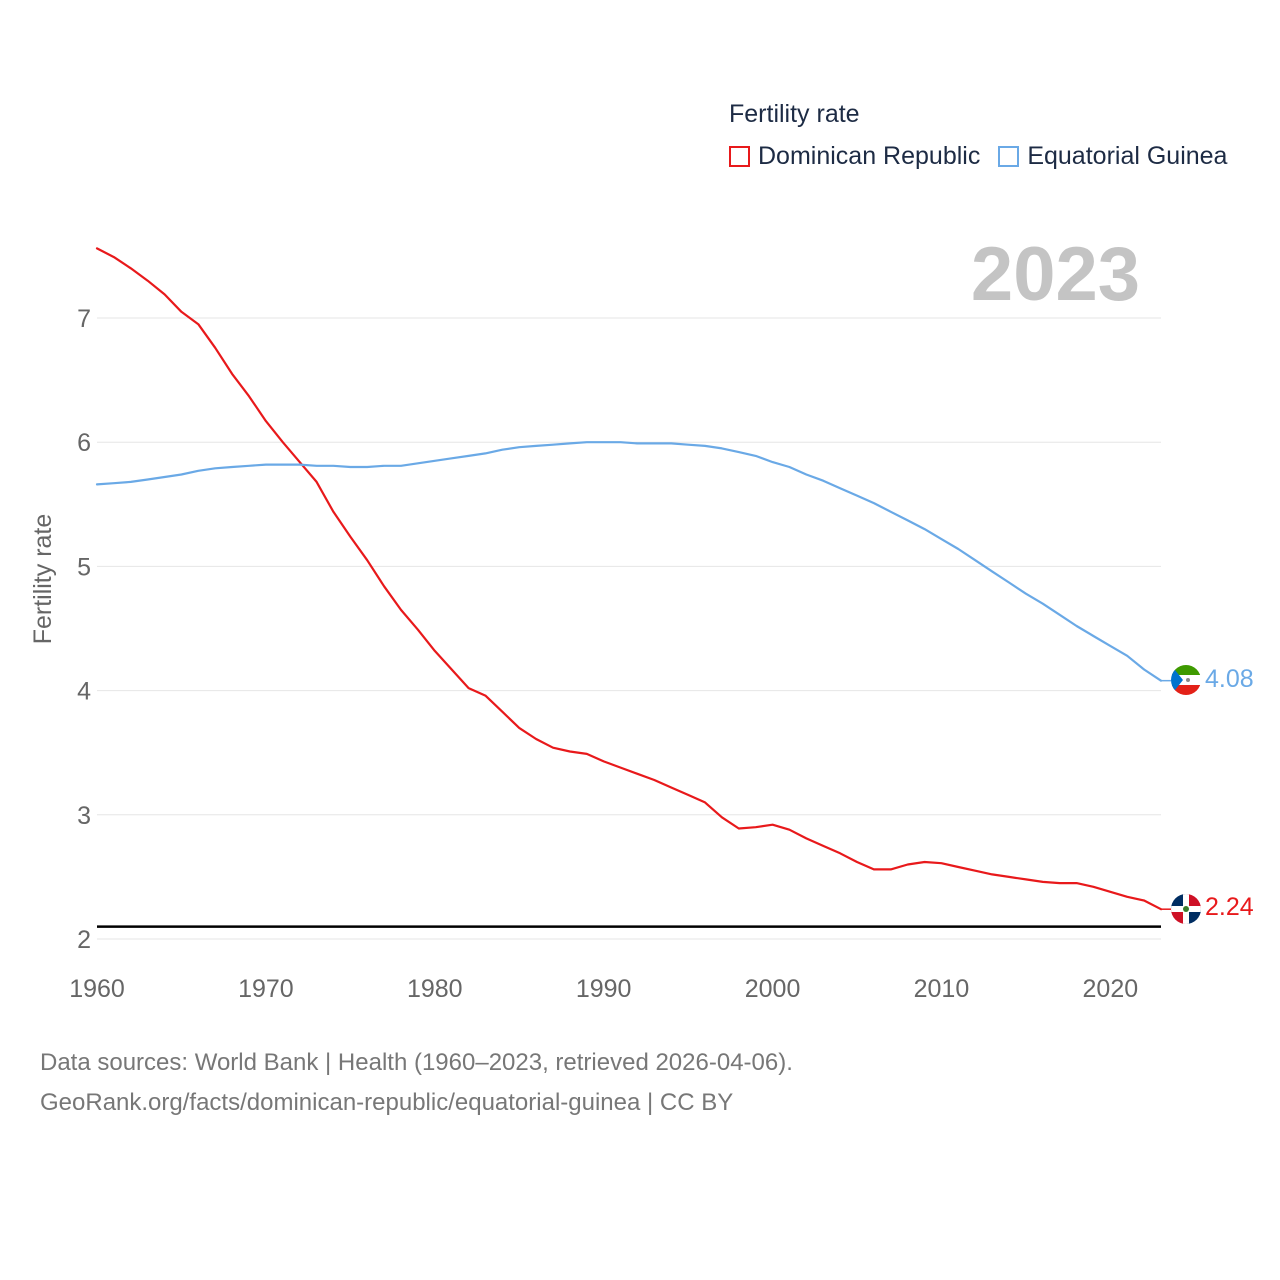 The image size is (1280, 1280). Describe the element at coordinates (1111, 989) in the screenshot. I see `x-tick-label: 2020` at that location.